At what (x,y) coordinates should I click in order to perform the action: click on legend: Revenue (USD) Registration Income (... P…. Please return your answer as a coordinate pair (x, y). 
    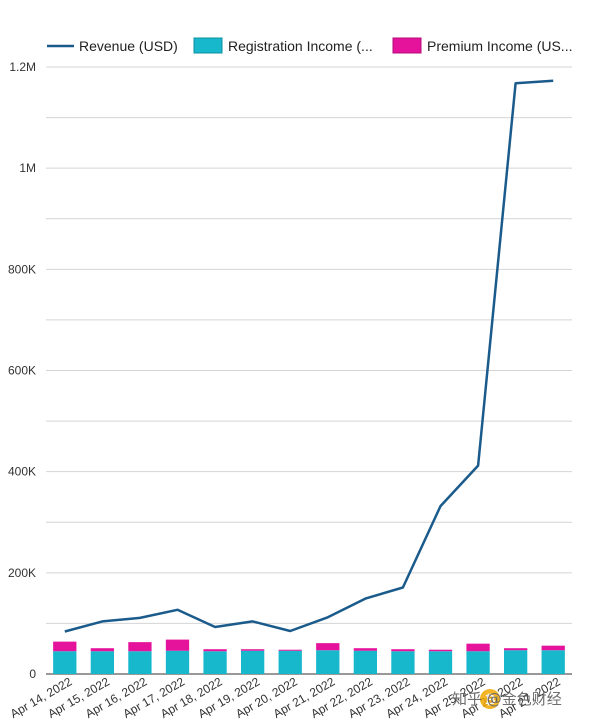
    Looking at the image, I should click on (309, 45).